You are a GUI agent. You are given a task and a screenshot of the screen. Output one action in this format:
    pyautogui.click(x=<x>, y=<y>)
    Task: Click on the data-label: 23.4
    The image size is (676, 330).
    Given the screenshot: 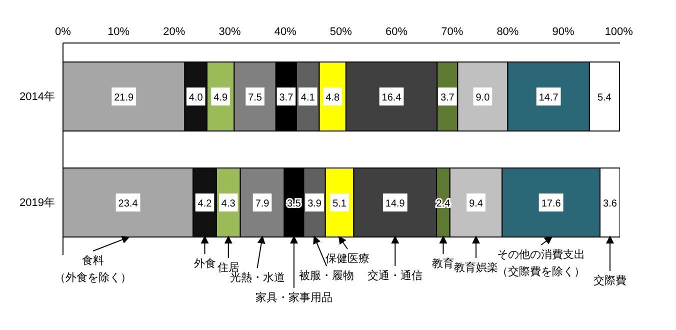 What is the action you would take?
    pyautogui.click(x=128, y=204)
    